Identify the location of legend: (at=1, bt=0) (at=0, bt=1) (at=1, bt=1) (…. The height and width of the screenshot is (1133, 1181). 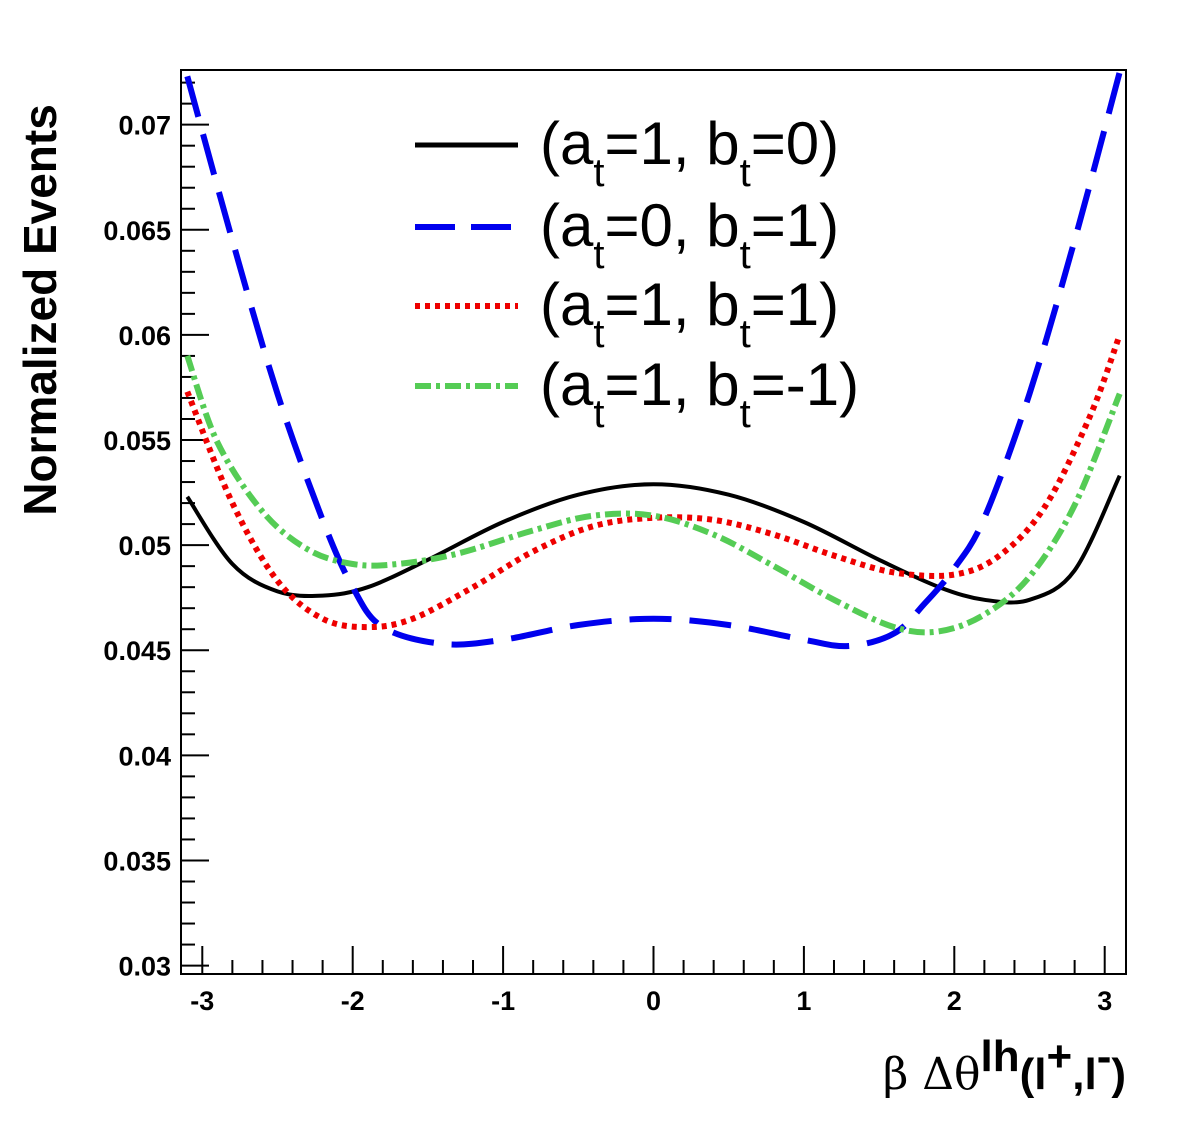
(637, 273).